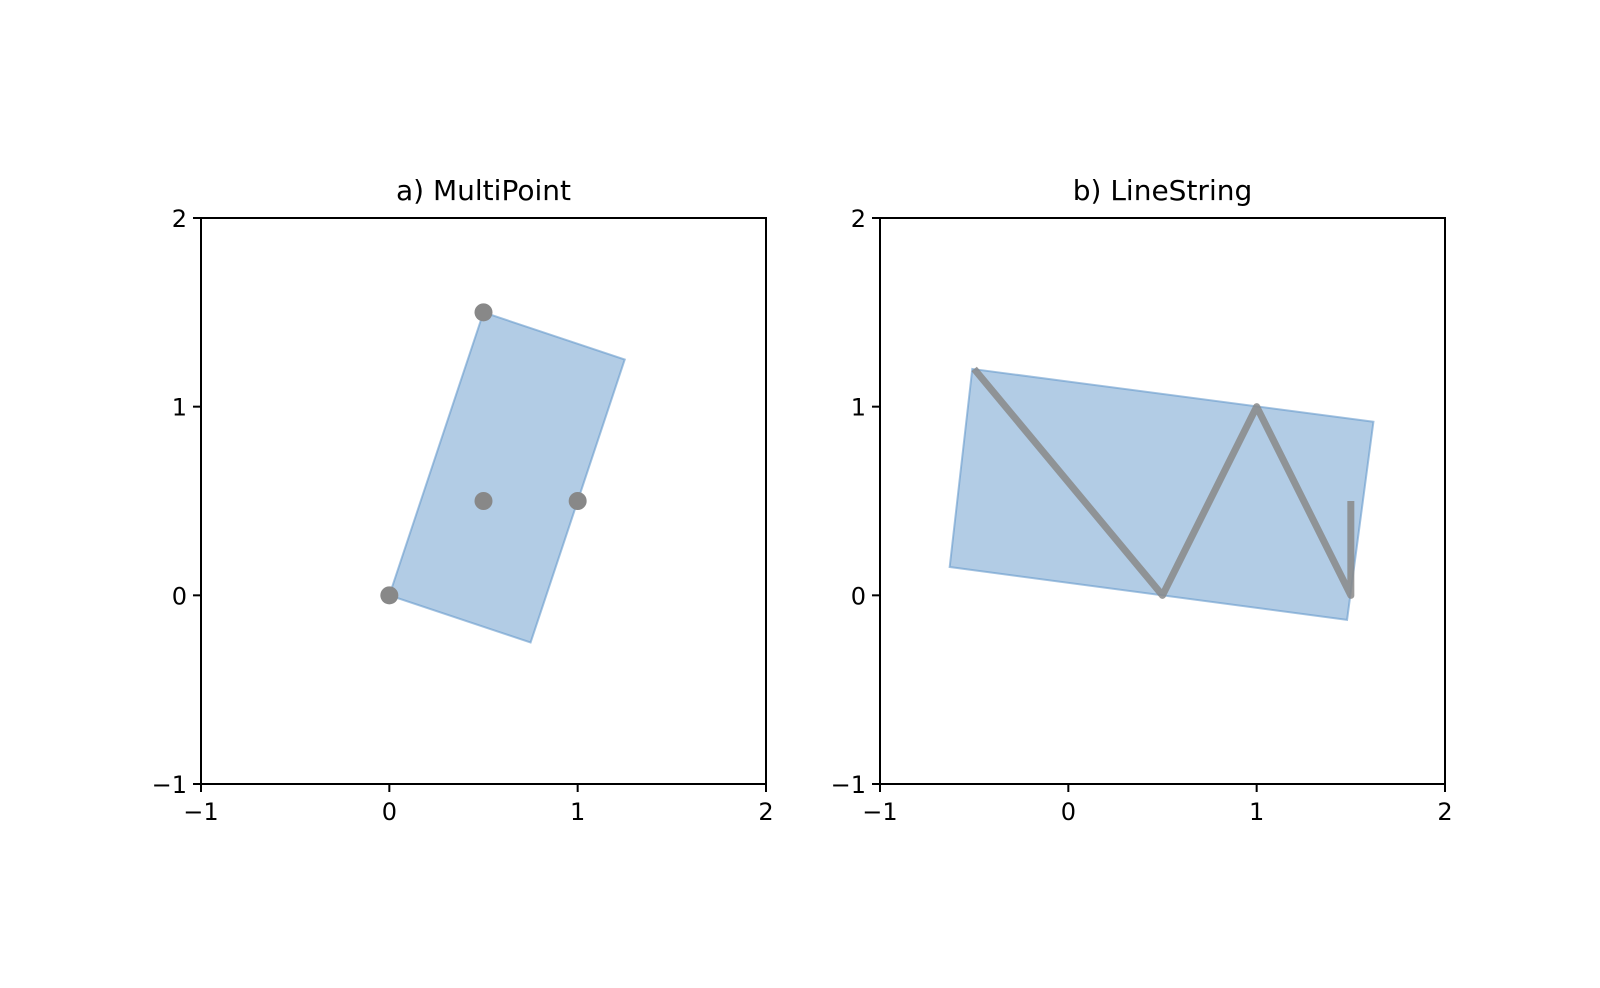  I want to click on subplot-title: a) MultiPoint, so click(483, 190).